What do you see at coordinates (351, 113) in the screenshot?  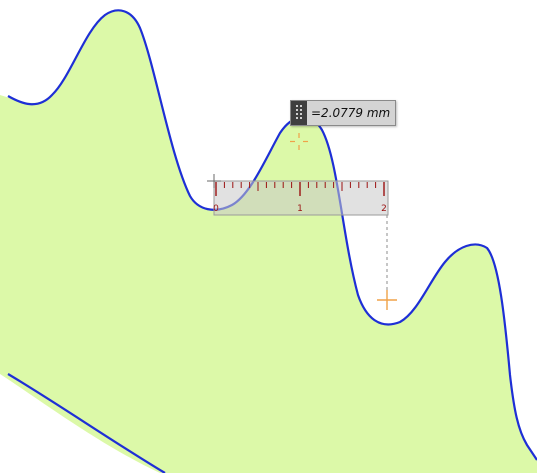 I see `measurement-value: =2.0779 mm` at bounding box center [351, 113].